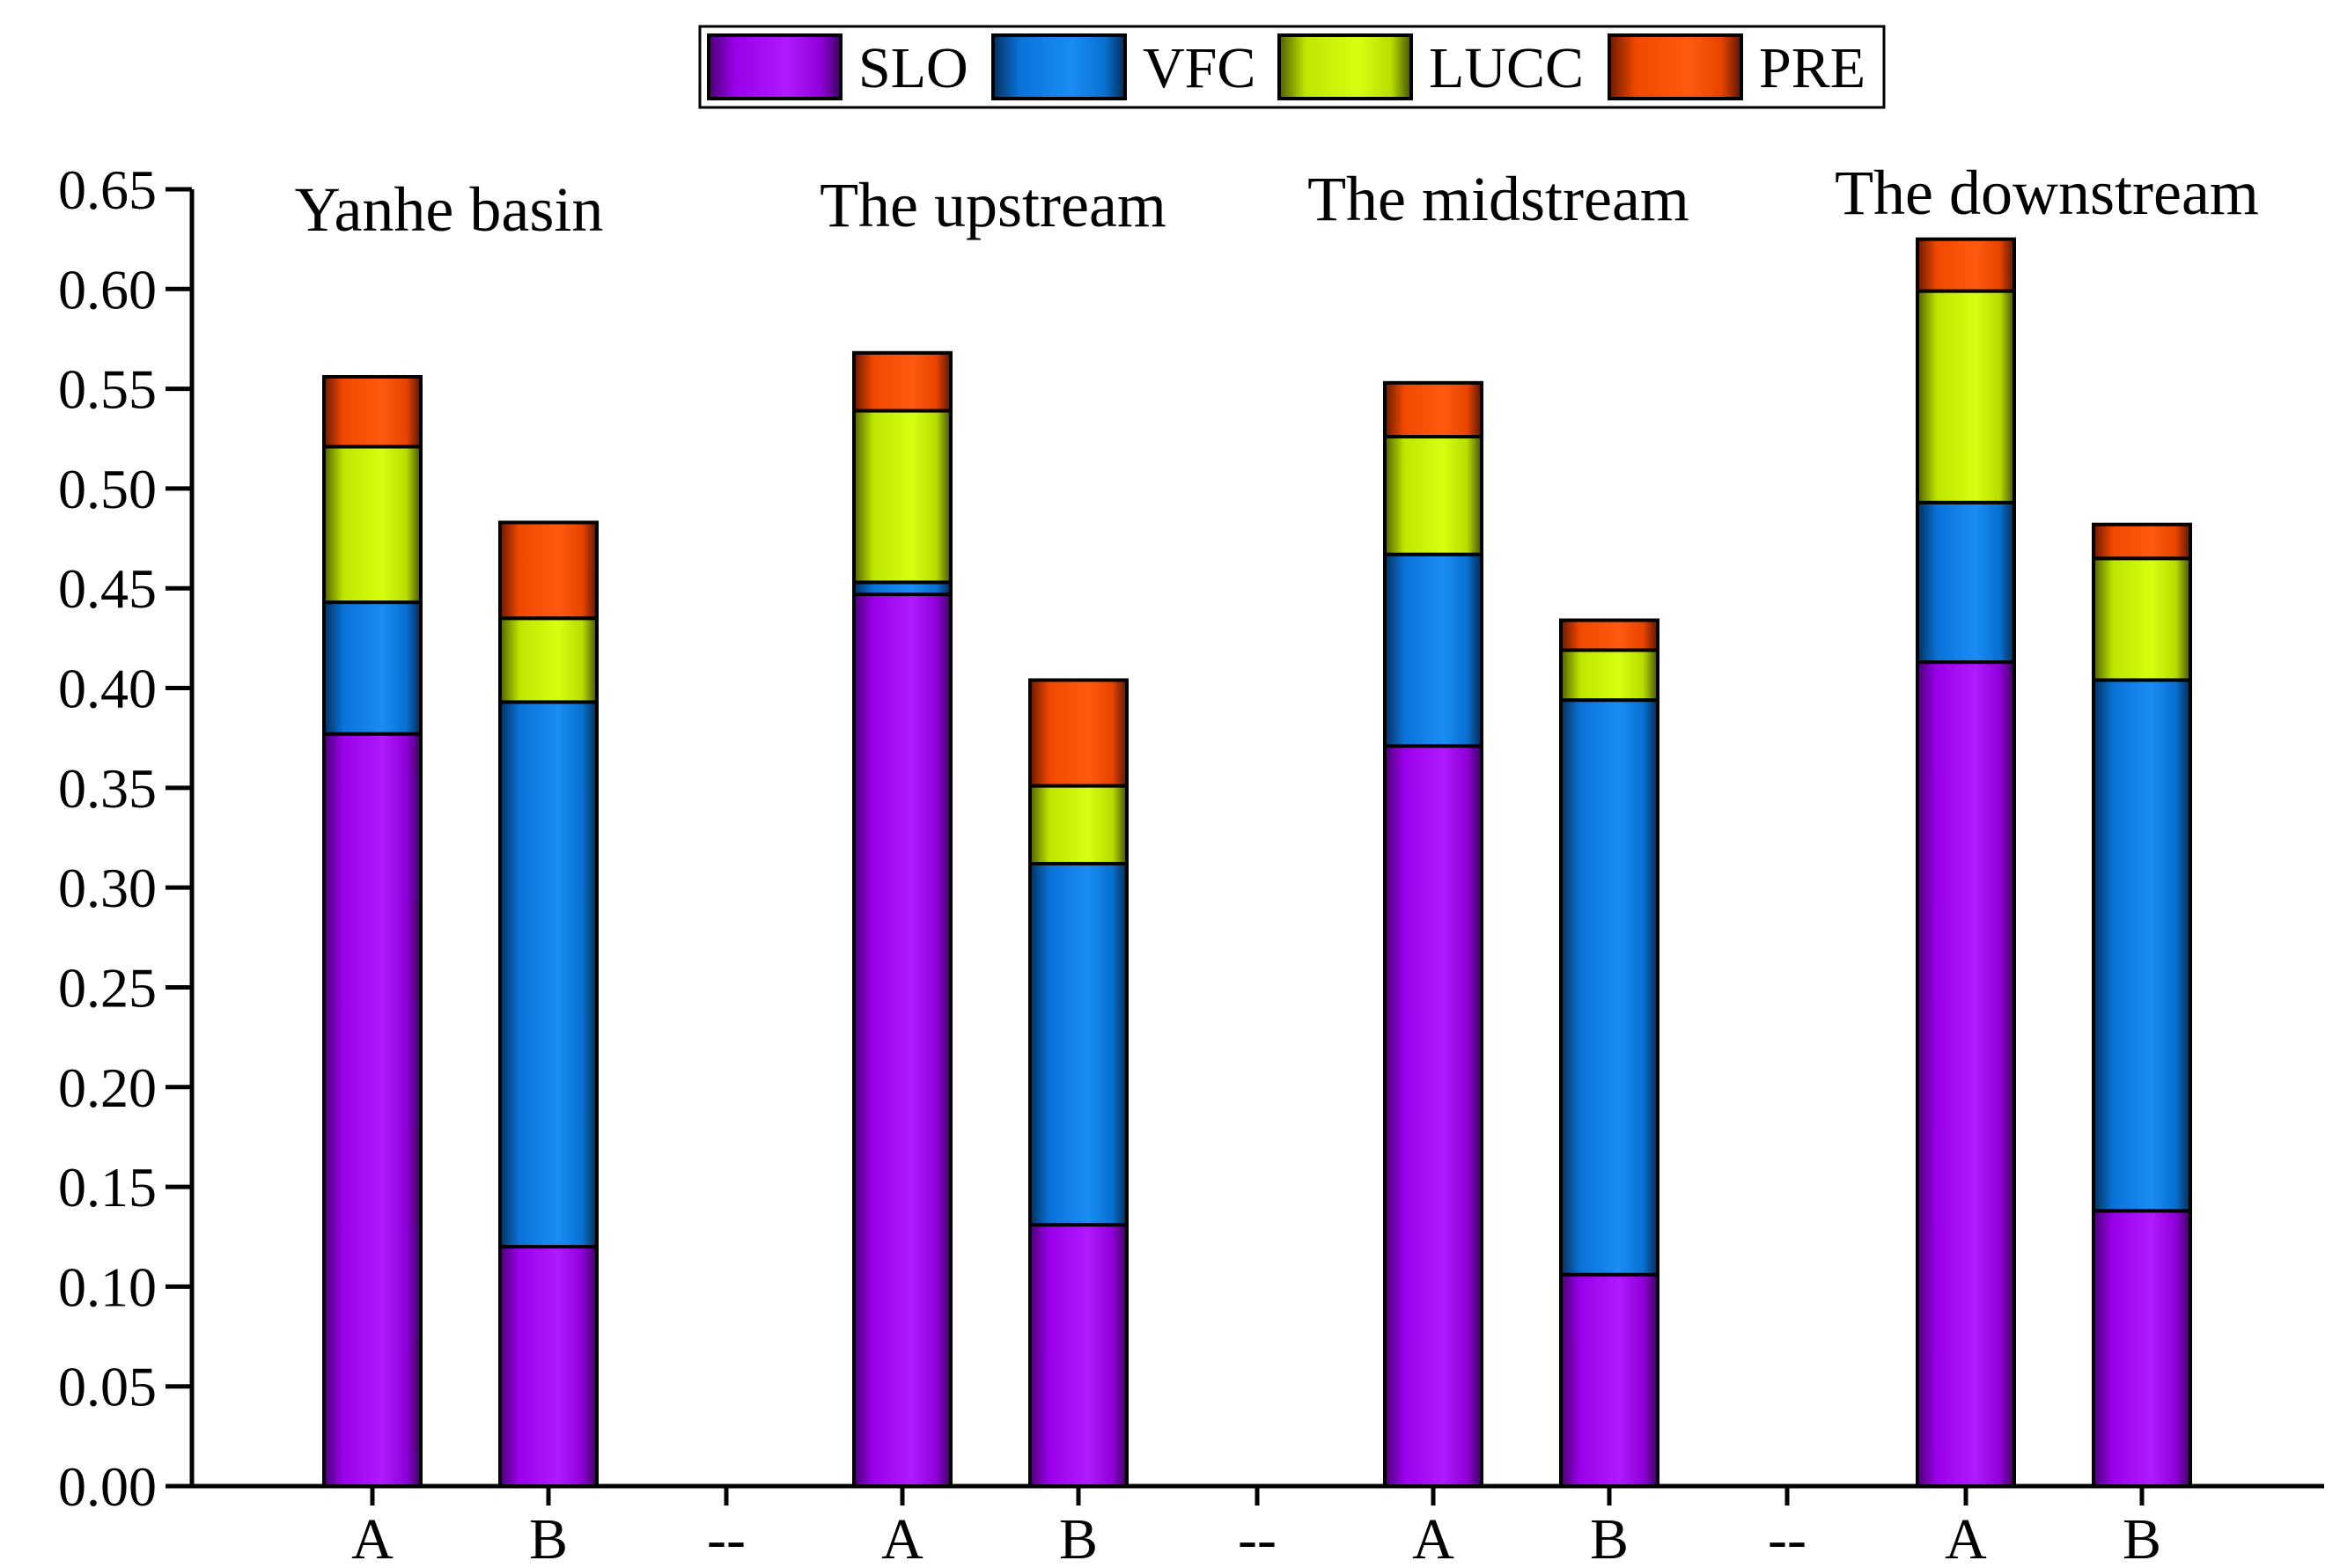  Describe the element at coordinates (449, 210) in the screenshot. I see `group-label: Yanhe basin` at that location.